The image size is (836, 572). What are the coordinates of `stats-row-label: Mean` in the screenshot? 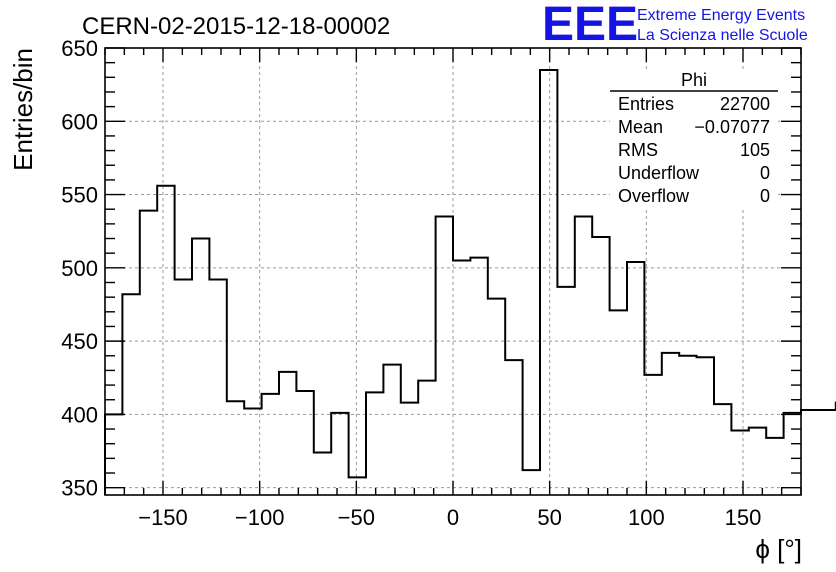 It's located at (640, 127).